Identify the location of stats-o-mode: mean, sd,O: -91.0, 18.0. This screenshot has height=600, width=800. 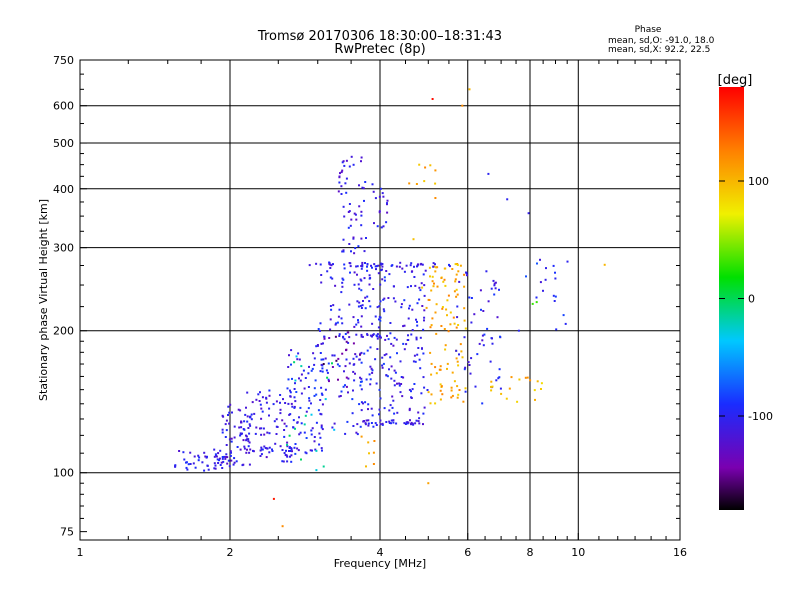
(661, 41).